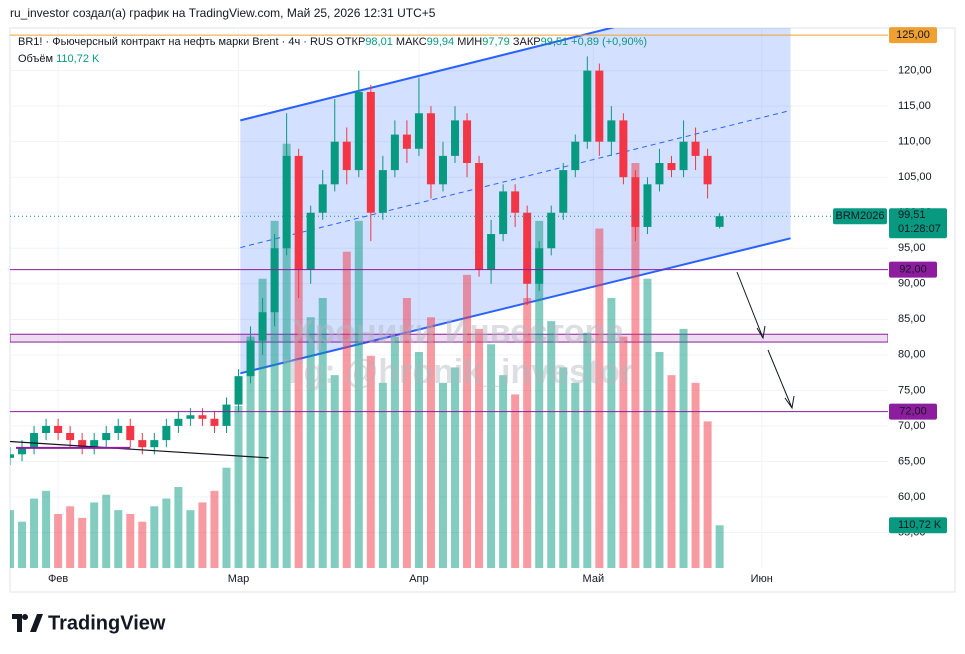 This screenshot has width=965, height=654. What do you see at coordinates (915, 177) in the screenshot?
I see `y-tick-label: 105,00` at bounding box center [915, 177].